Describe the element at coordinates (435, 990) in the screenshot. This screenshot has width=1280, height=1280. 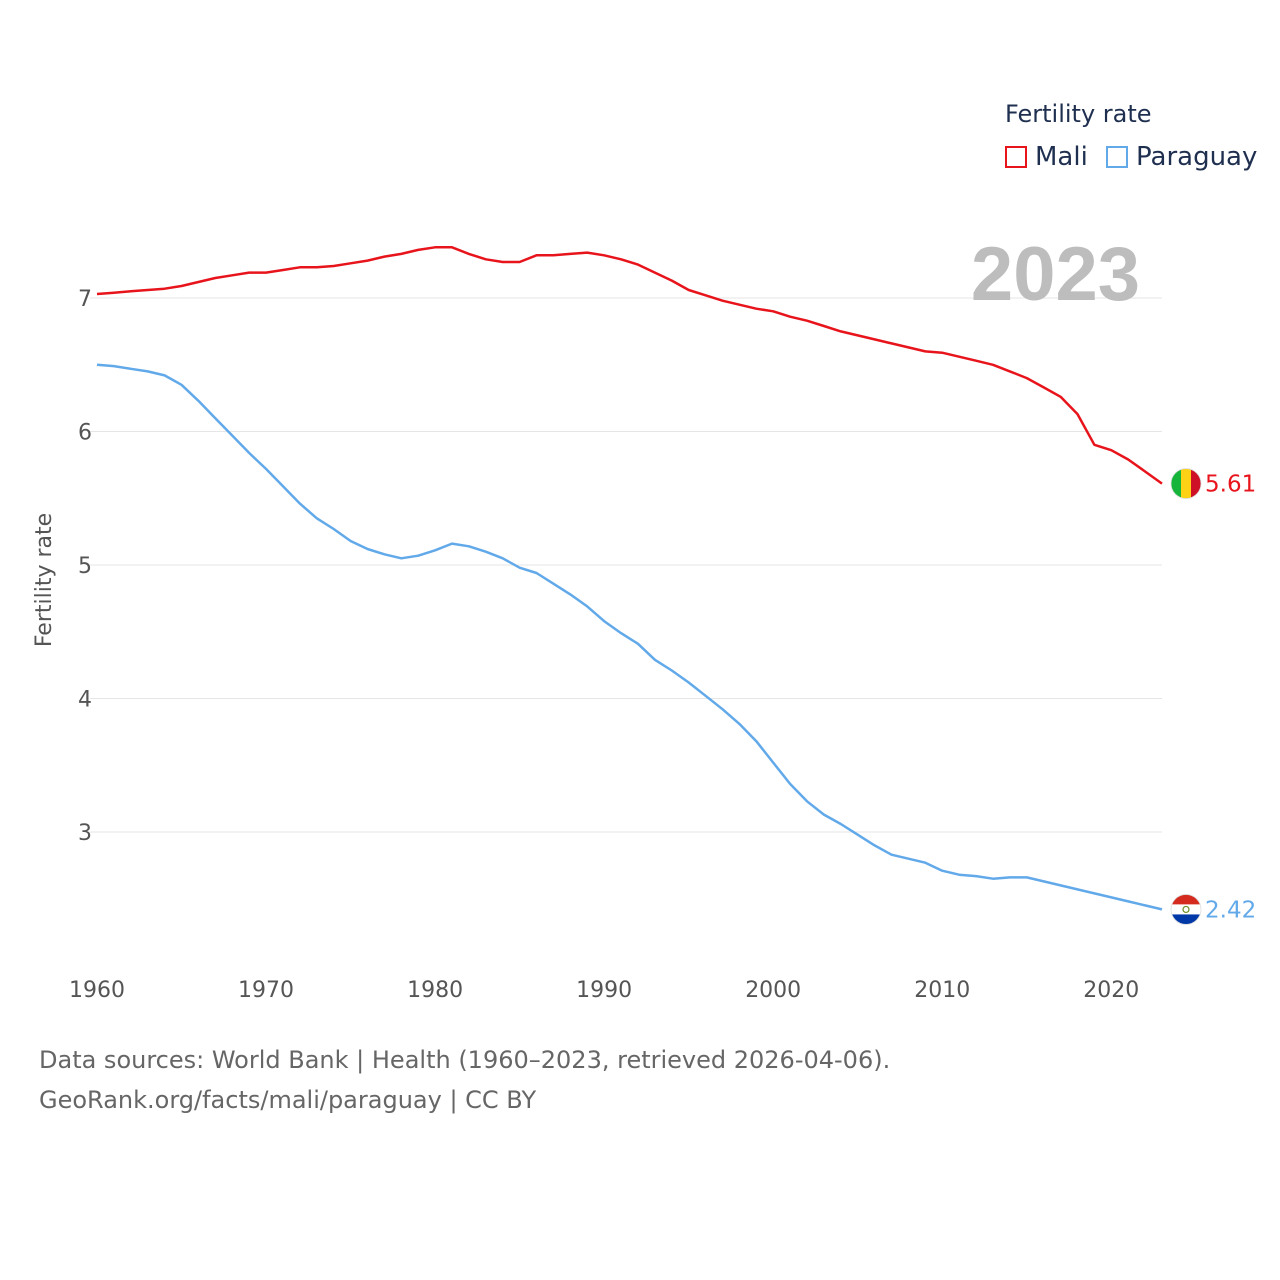
I see `x-tick-label: 1980` at that location.